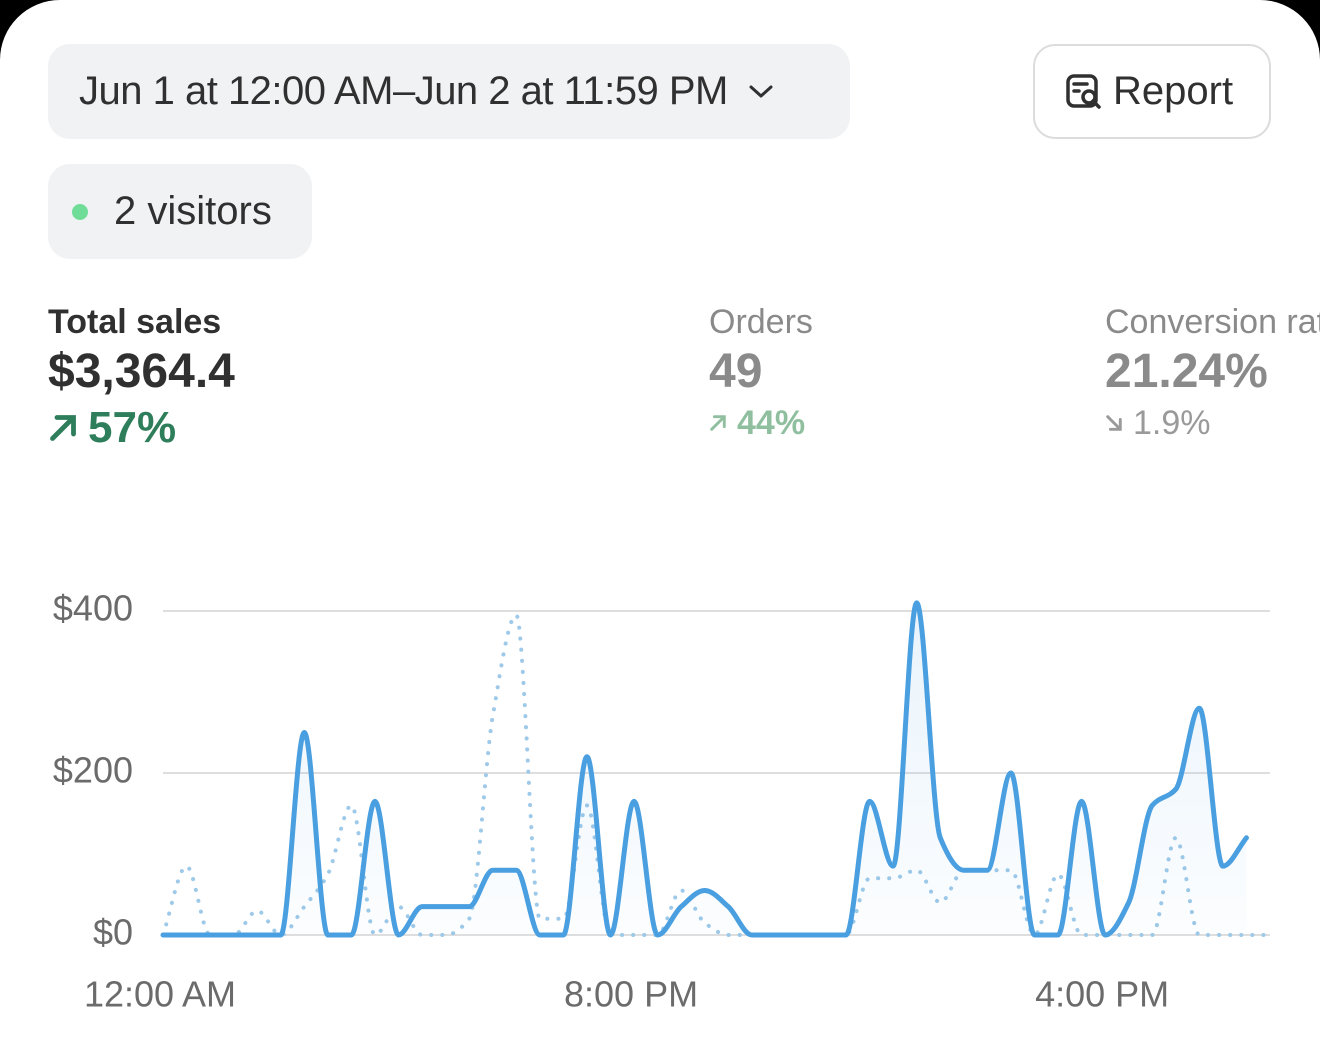  I want to click on y-tick-label: $400, so click(93, 608).